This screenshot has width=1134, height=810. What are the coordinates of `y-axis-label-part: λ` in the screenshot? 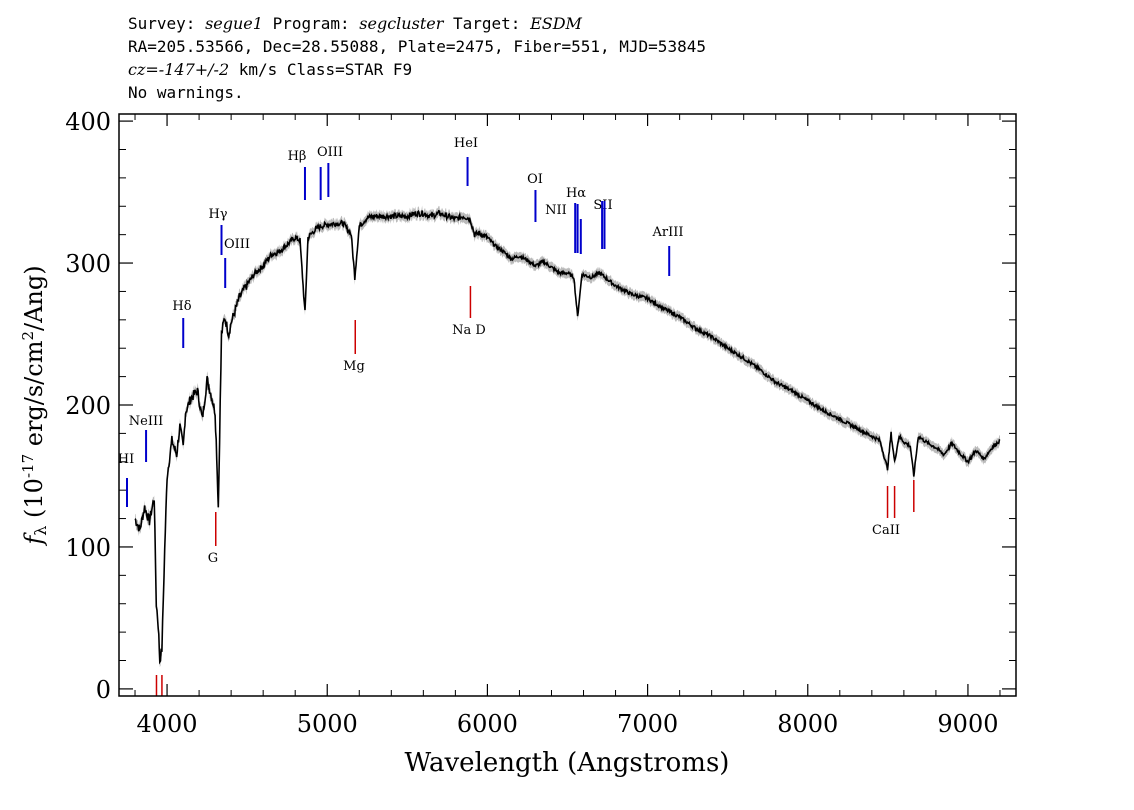 It's located at (40, 531).